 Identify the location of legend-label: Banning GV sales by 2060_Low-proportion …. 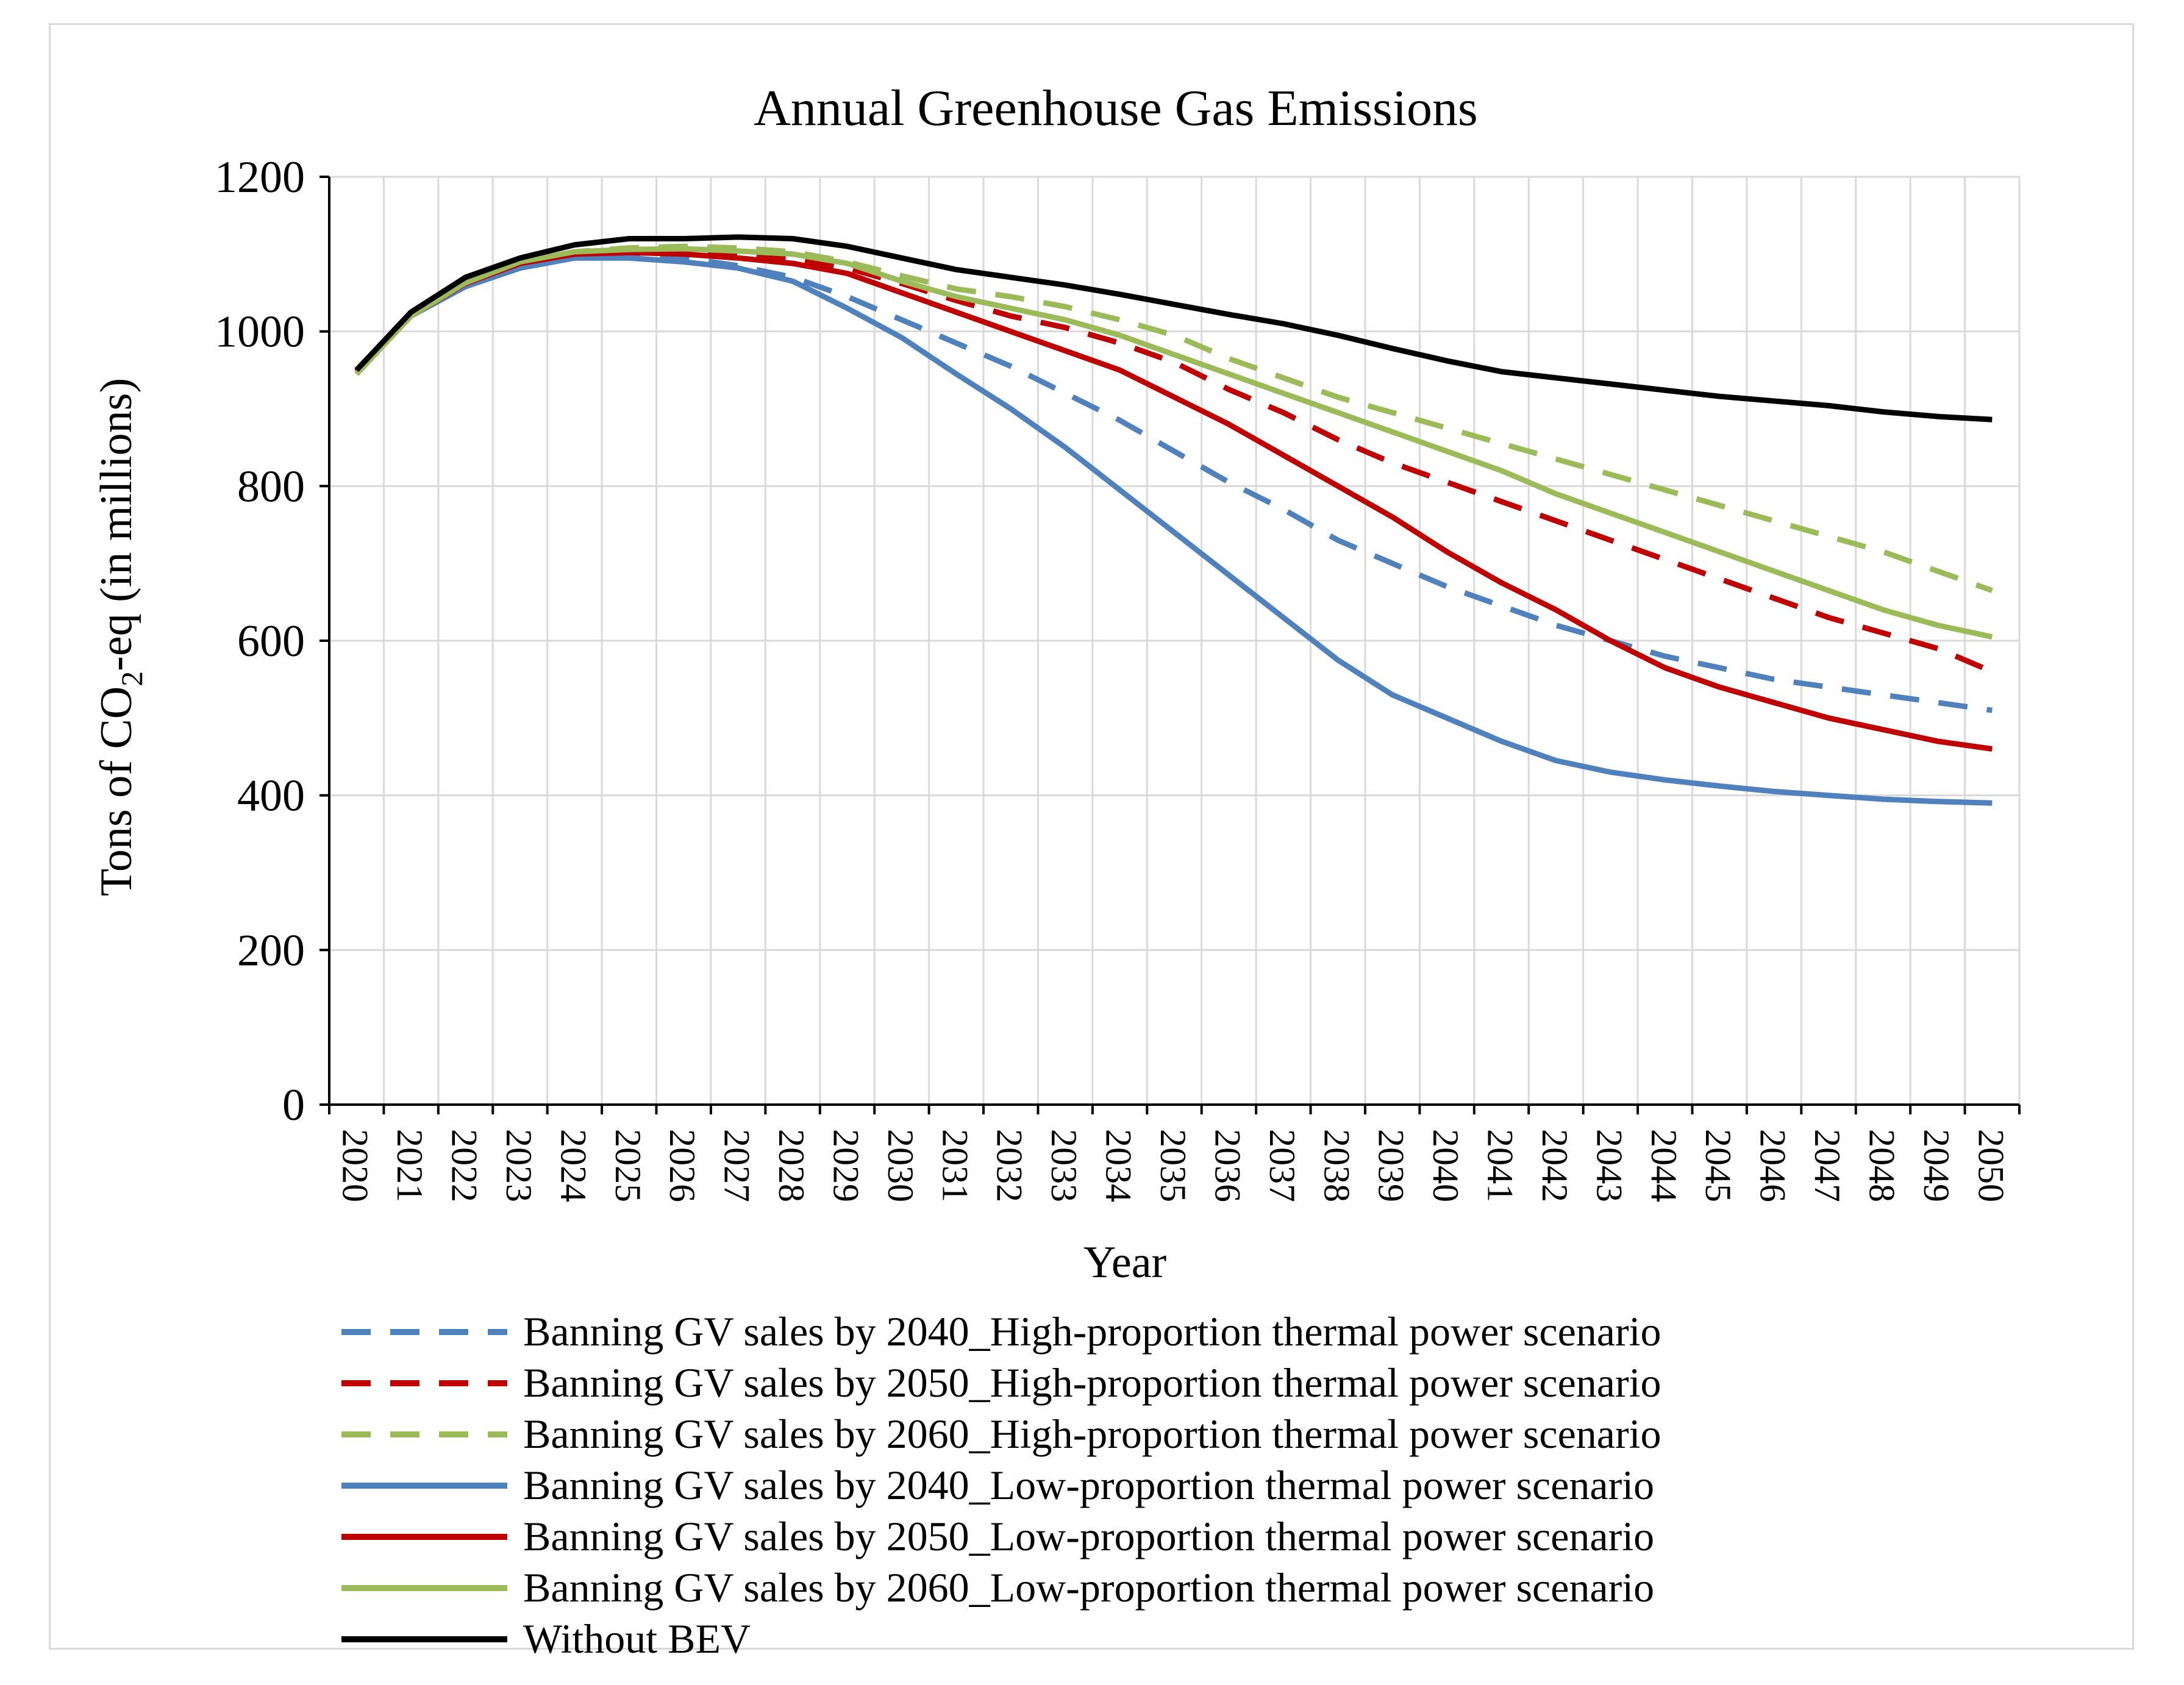
(1088, 1587).